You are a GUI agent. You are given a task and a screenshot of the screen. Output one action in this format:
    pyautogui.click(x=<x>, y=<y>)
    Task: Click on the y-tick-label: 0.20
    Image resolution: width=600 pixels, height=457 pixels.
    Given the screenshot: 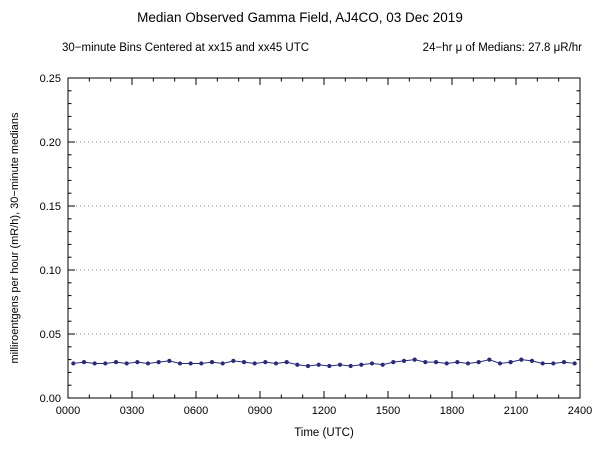 What is the action you would take?
    pyautogui.click(x=50, y=143)
    